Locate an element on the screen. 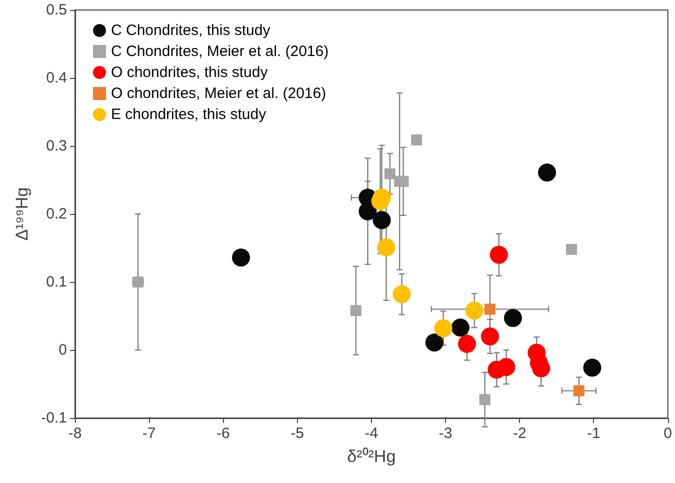 This screenshot has width=675, height=483. x-tick-label: -7 is located at coordinates (149, 433).